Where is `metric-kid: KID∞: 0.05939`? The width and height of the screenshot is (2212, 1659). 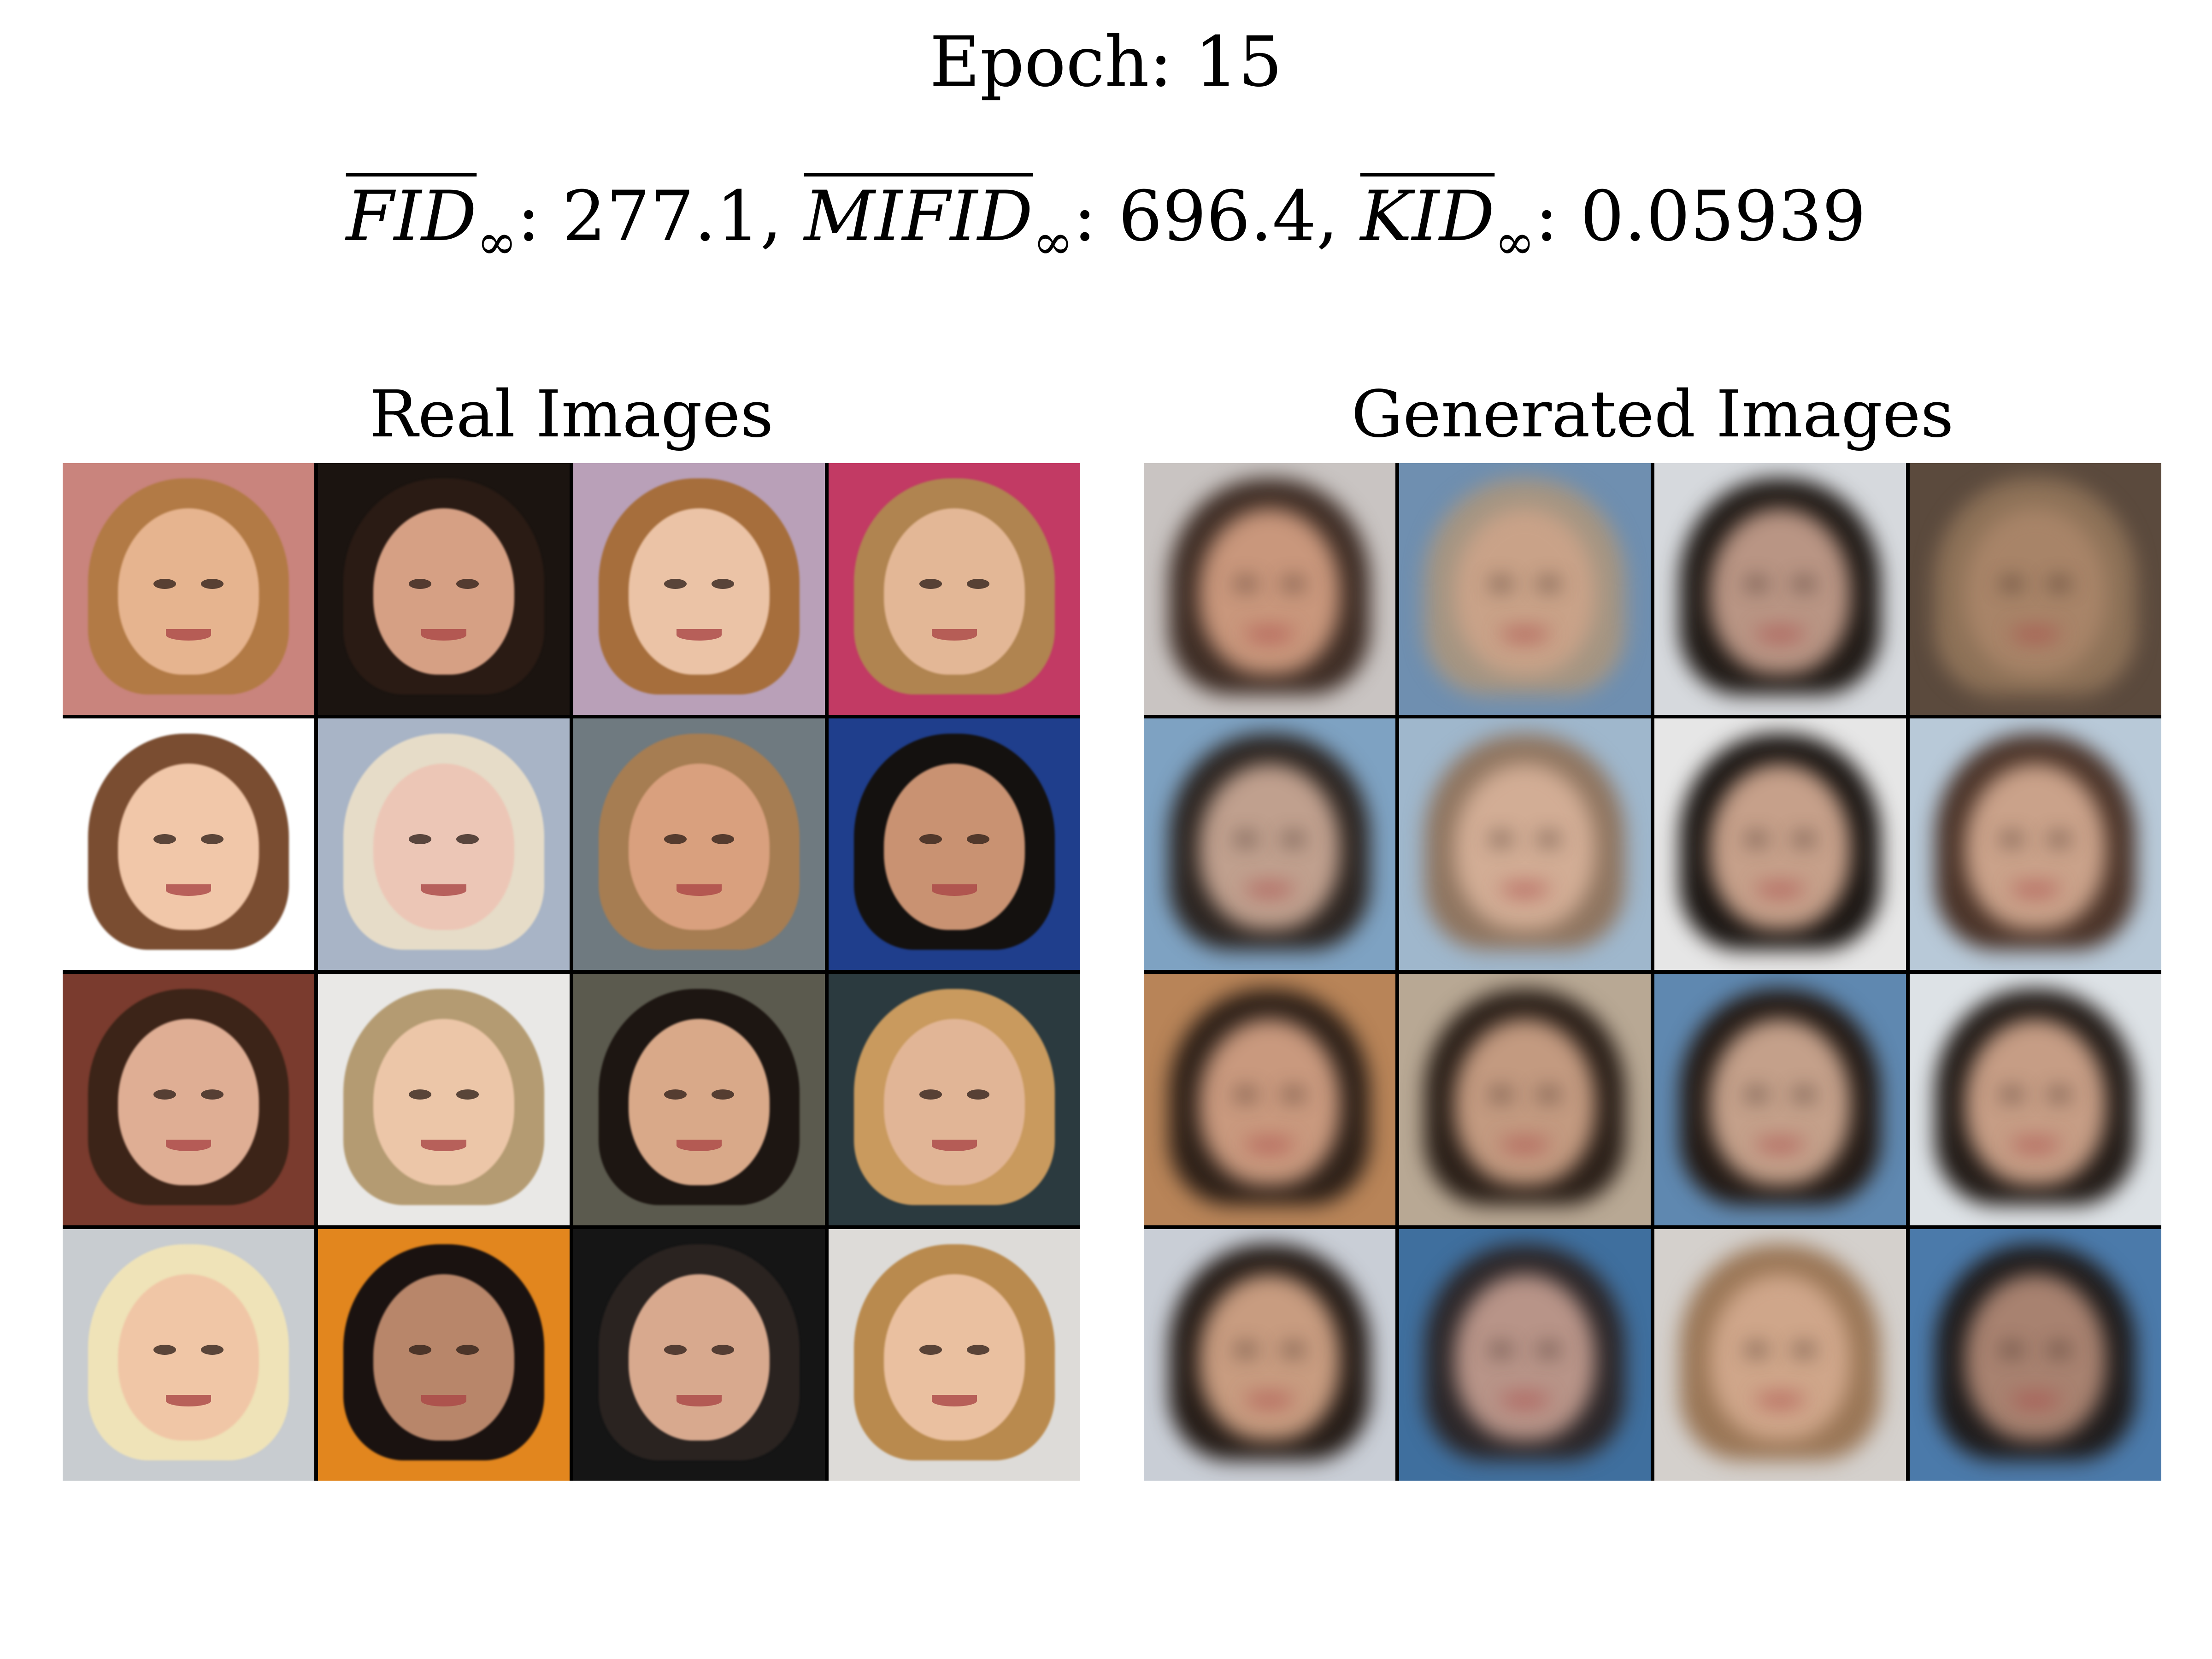
metric-kid: KID∞: 0.05939 is located at coordinates (1613, 223).